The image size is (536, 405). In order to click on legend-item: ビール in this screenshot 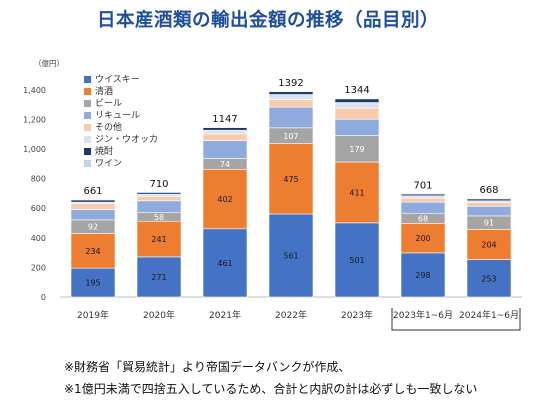, I will do `click(103, 102)`.